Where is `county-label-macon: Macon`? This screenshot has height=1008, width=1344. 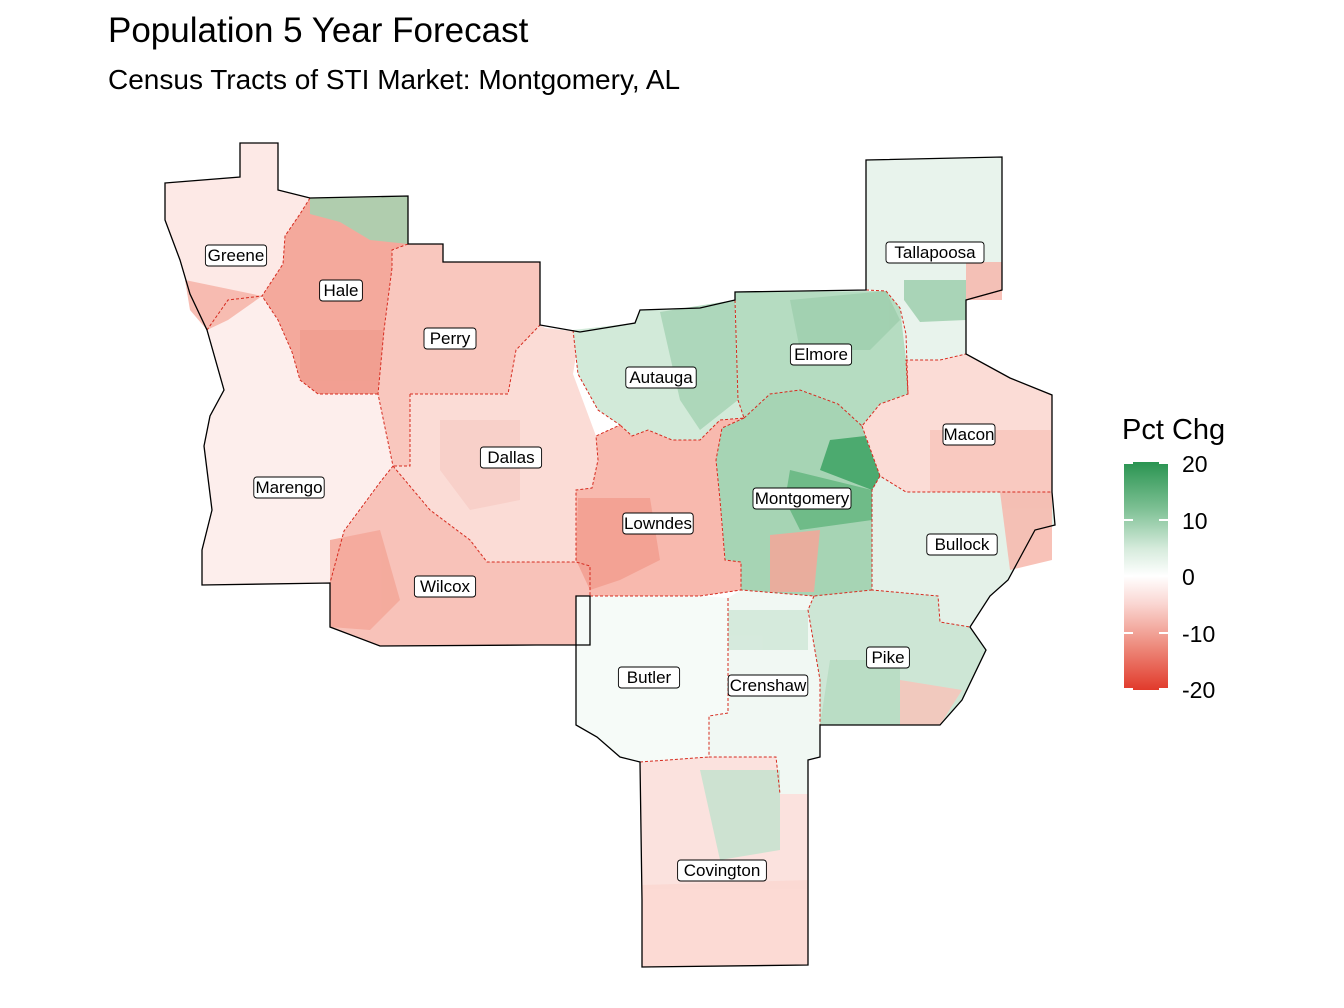 county-label-macon: Macon is located at coordinates (969, 434).